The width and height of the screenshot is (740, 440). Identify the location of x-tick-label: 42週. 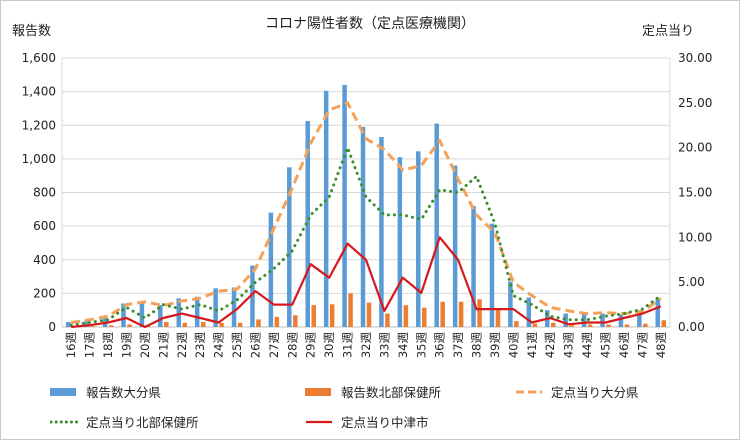
(550, 345).